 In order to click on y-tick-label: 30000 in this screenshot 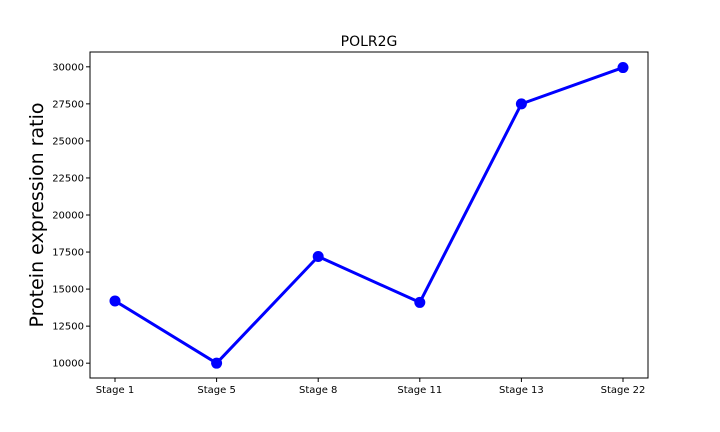, I will do `click(68, 67)`.